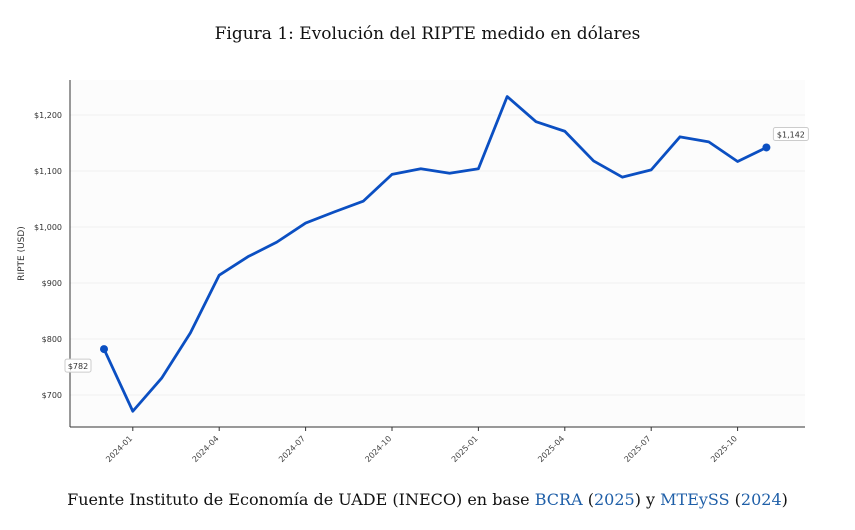  Describe the element at coordinates (724, 449) in the screenshot. I see `x-tick-label: 2025-10` at that location.